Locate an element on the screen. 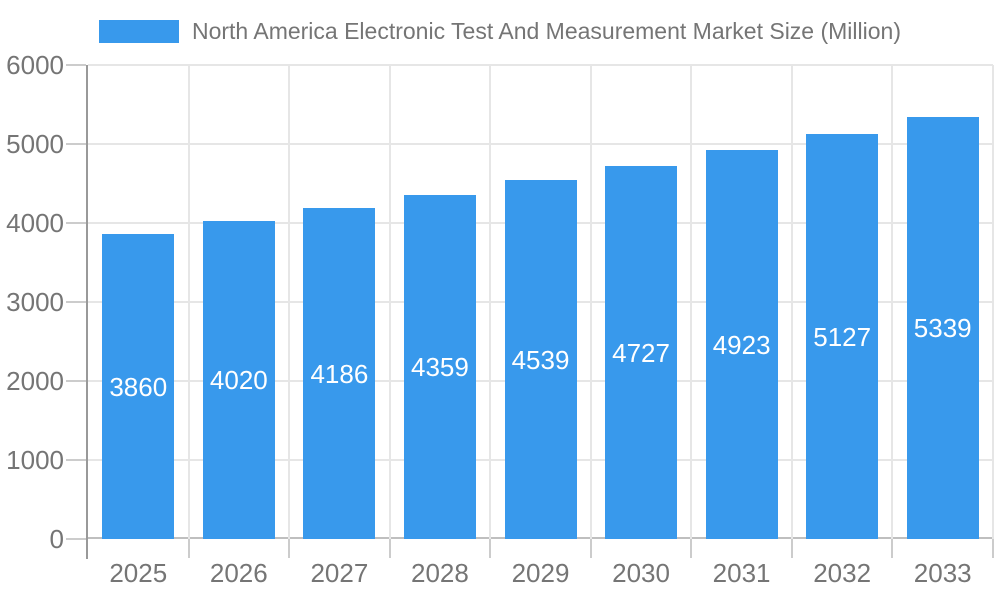 The width and height of the screenshot is (1000, 600). bar: 4539 is located at coordinates (540, 359).